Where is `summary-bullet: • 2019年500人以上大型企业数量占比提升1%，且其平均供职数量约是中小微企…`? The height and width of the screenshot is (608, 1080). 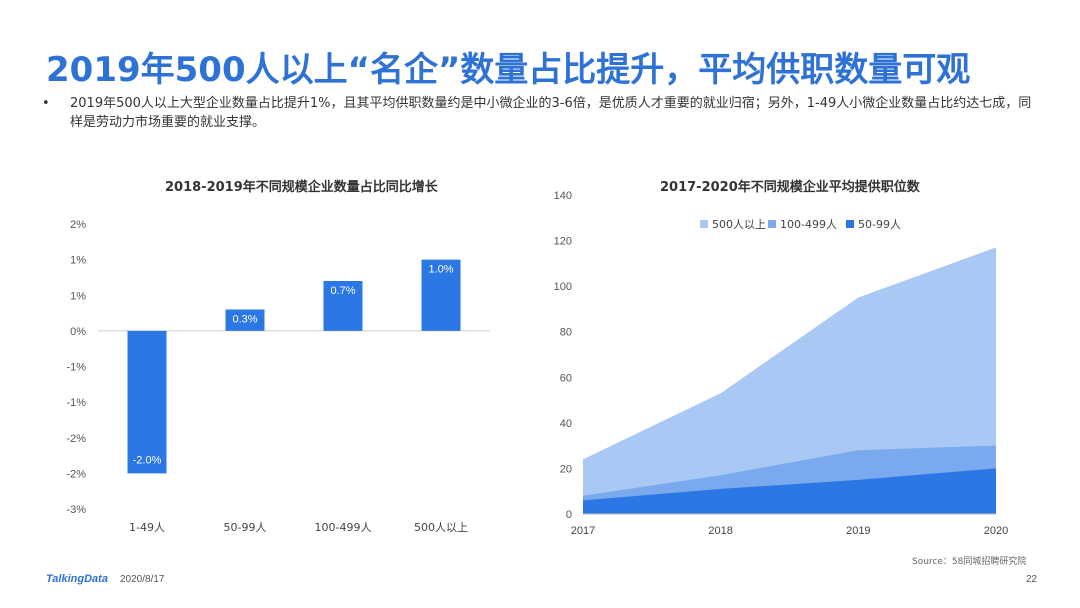
summary-bullet: • 2019年500人以上大型企业数量占比提升1%，且其平均供职数量约是中小微企… is located at coordinates (535, 113).